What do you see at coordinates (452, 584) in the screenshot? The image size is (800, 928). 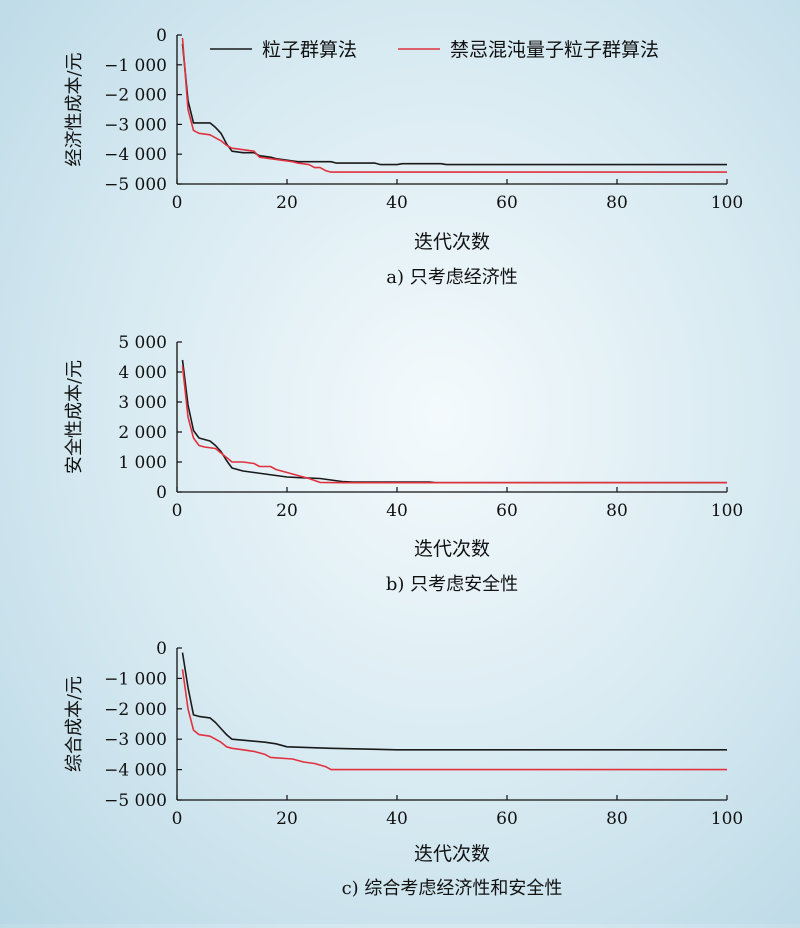 I see `panel-caption: b) 只考虑安全性` at bounding box center [452, 584].